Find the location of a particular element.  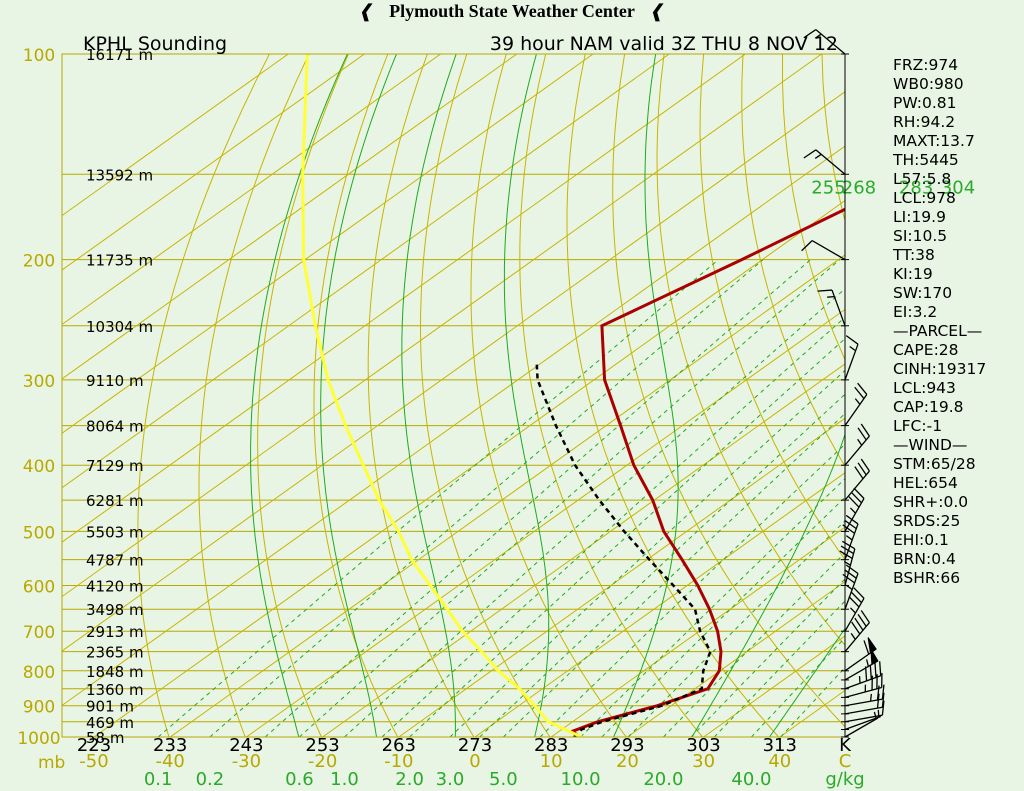

banner: ❰ Plymouth State Weather Center ❰ is located at coordinates (512, 11).